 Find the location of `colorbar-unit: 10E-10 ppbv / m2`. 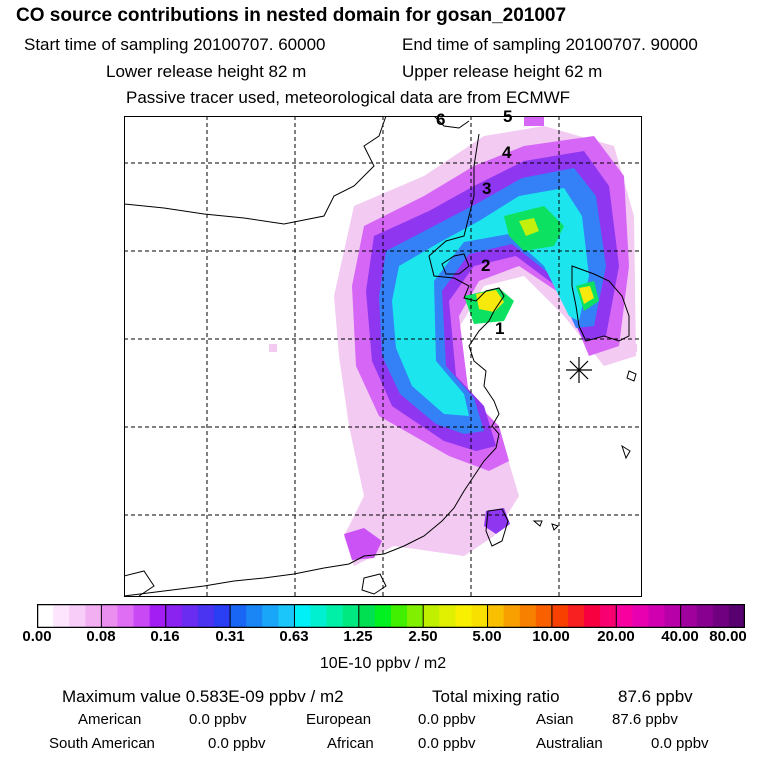

colorbar-unit: 10E-10 ppbv / m2 is located at coordinates (383, 663).